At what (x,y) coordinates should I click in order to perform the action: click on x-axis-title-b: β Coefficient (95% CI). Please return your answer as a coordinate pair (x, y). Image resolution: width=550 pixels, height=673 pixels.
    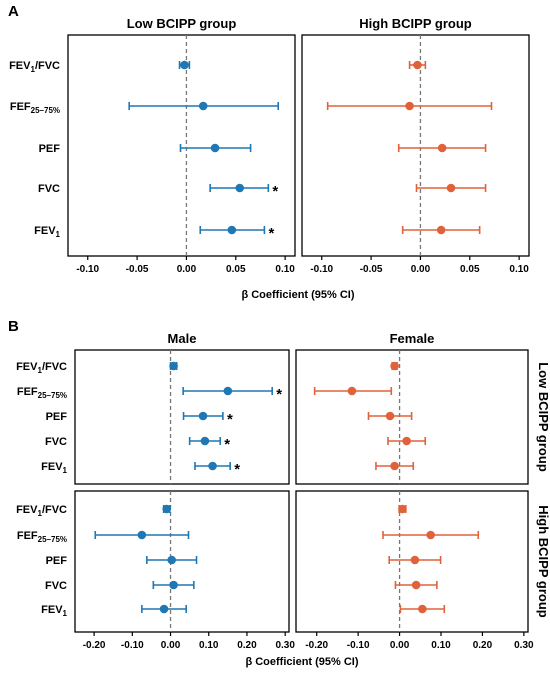
    Looking at the image, I should click on (301, 662).